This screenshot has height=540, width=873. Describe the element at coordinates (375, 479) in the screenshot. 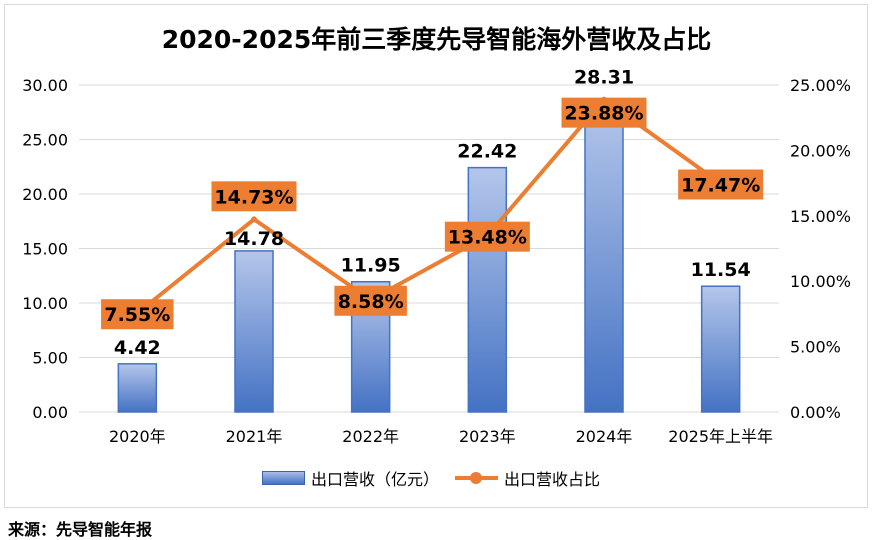

I see `legend-bar-label: 出口营收（亿元）` at that location.